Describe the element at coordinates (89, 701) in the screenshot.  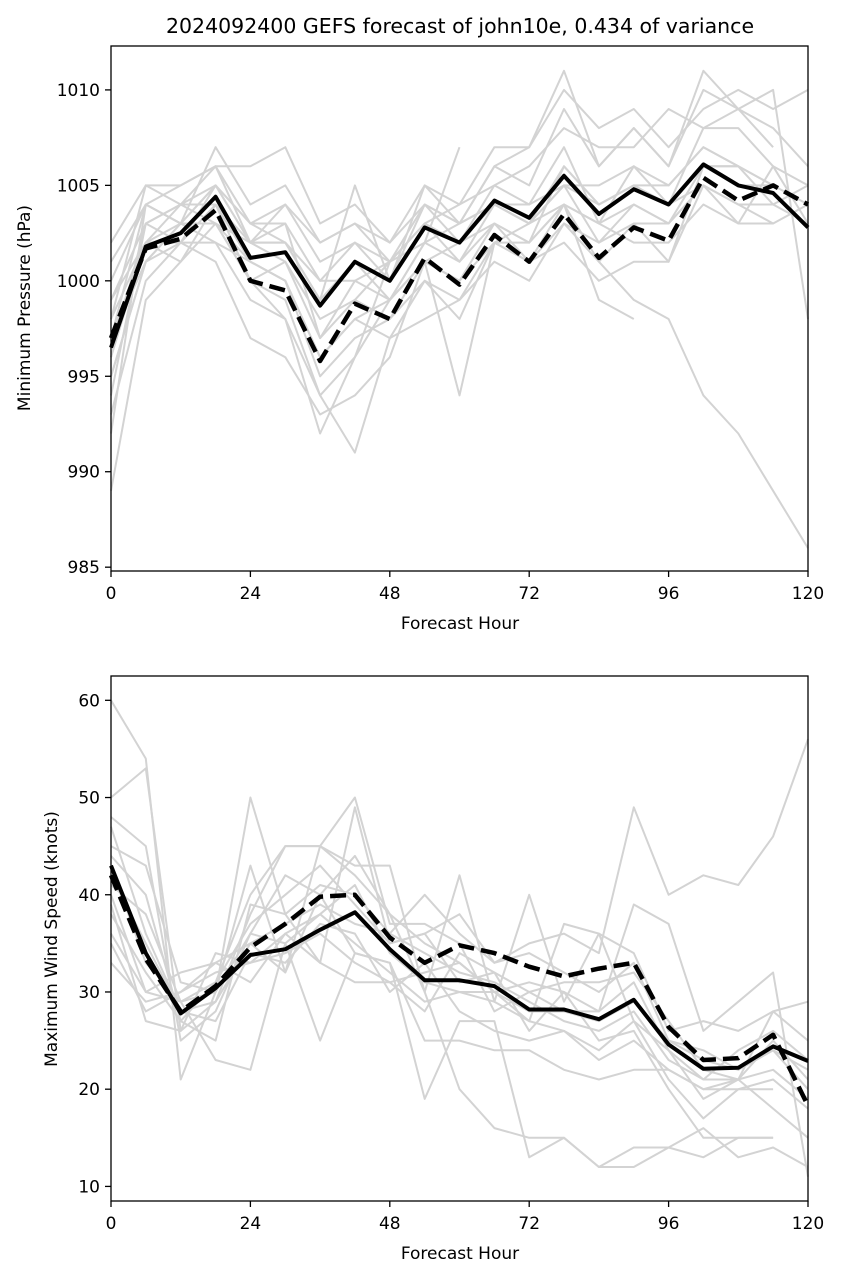
I see `y-tick-label: 60` at that location.